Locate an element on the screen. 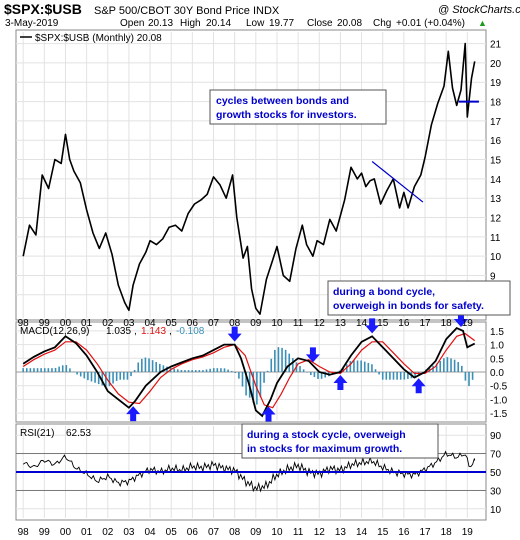 Image resolution: width=520 pixels, height=540 pixels. rsi-y-tick-label: 30 is located at coordinates (496, 491).